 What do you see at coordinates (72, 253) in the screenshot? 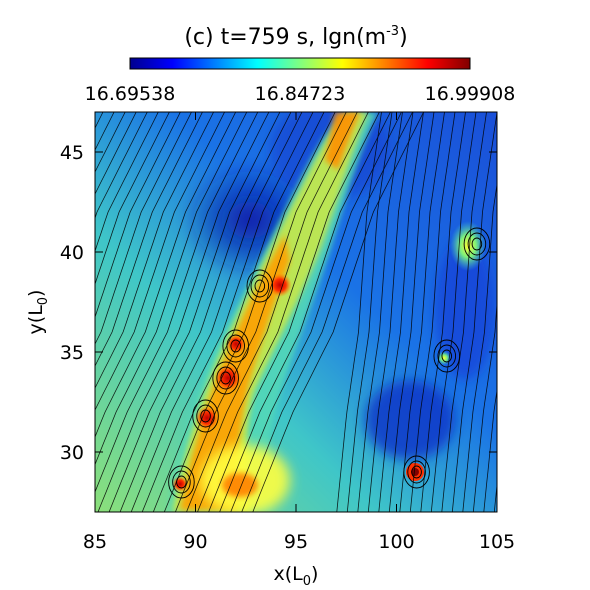
I see `y-tick-label: 40` at bounding box center [72, 253].